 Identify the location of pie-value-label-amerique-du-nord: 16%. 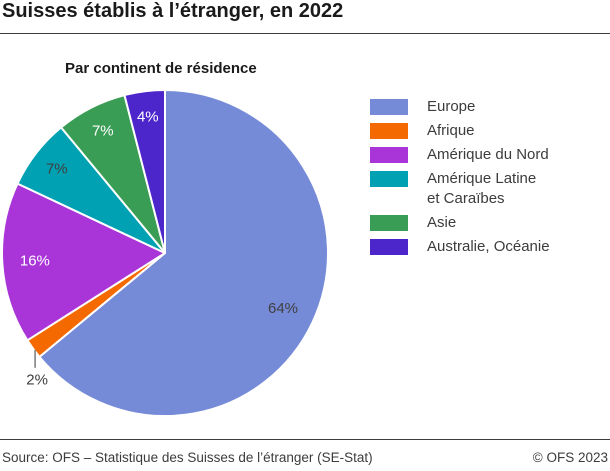
(35, 261).